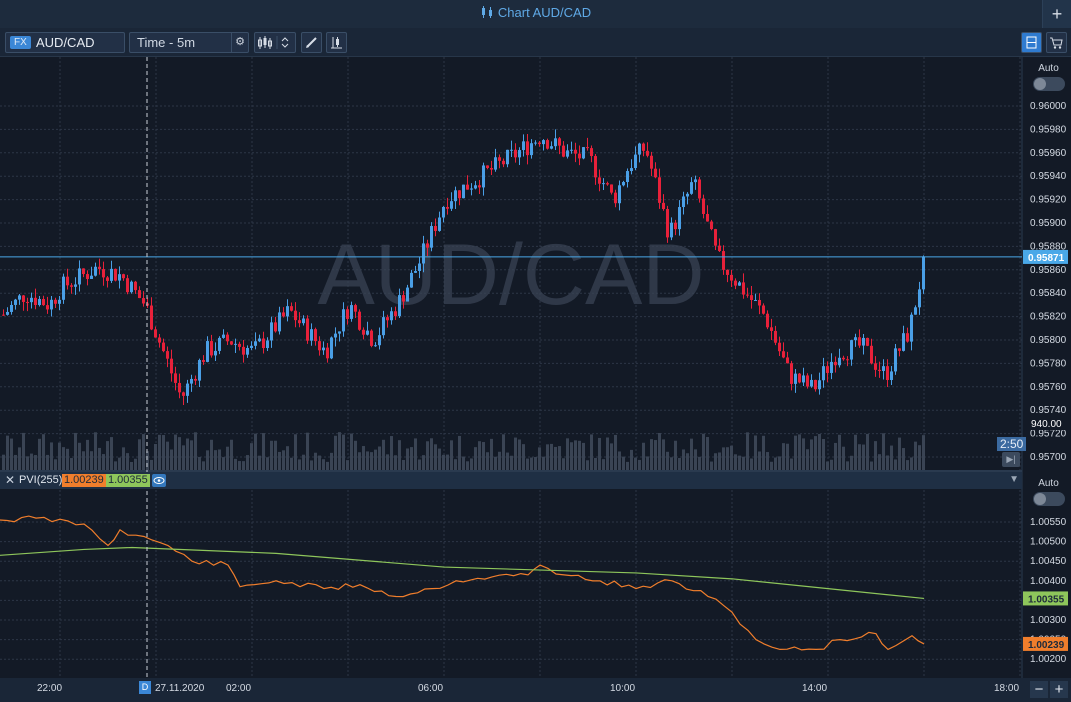 Image resolution: width=1071 pixels, height=702 pixels. Describe the element at coordinates (1059, 689) in the screenshot. I see `zoom-in-button: +` at that location.